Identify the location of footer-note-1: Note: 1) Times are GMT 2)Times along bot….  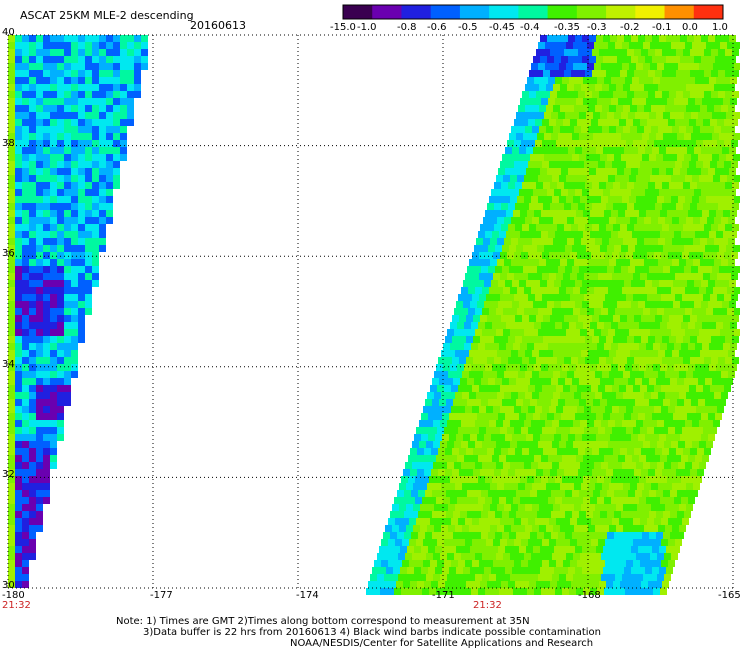
(323, 621).